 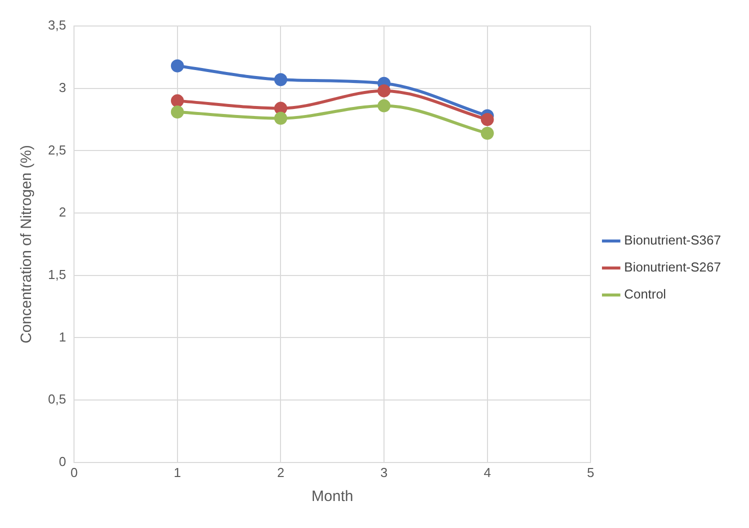 What do you see at coordinates (62, 461) in the screenshot?
I see `y-tick-label: 0` at bounding box center [62, 461].